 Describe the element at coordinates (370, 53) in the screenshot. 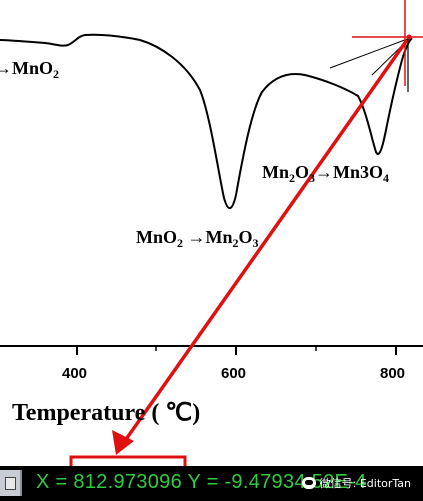

I see `leader-line` at that location.